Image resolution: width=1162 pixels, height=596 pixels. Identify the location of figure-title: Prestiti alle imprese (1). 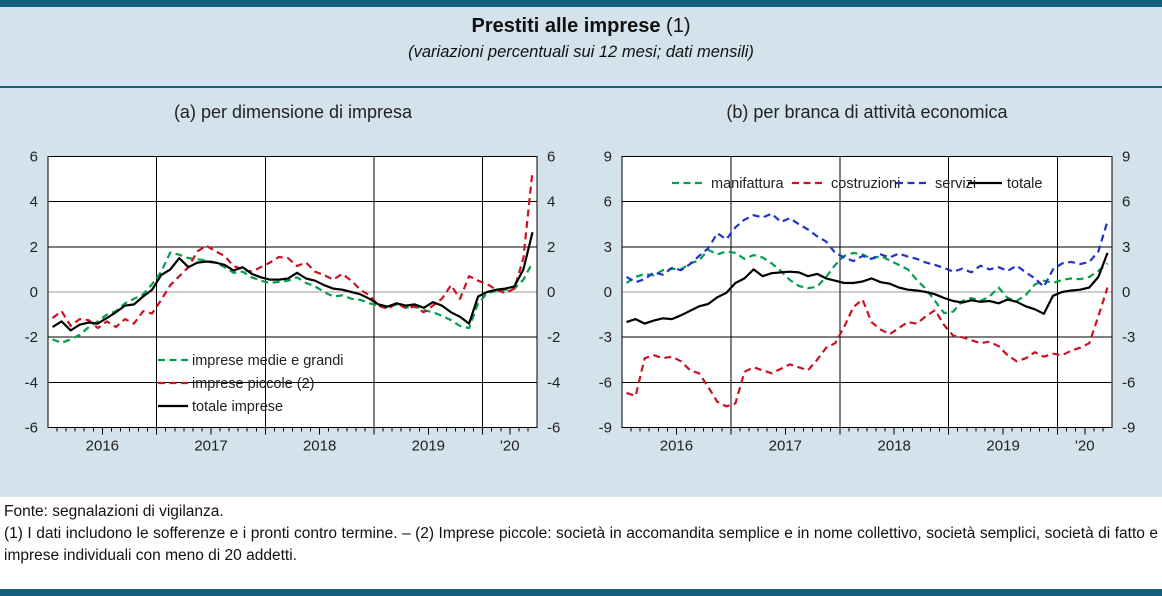
(581, 26).